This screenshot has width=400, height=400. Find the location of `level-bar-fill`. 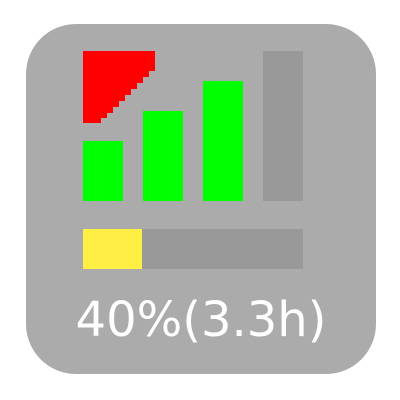

level-bar-fill is located at coordinates (113, 249).